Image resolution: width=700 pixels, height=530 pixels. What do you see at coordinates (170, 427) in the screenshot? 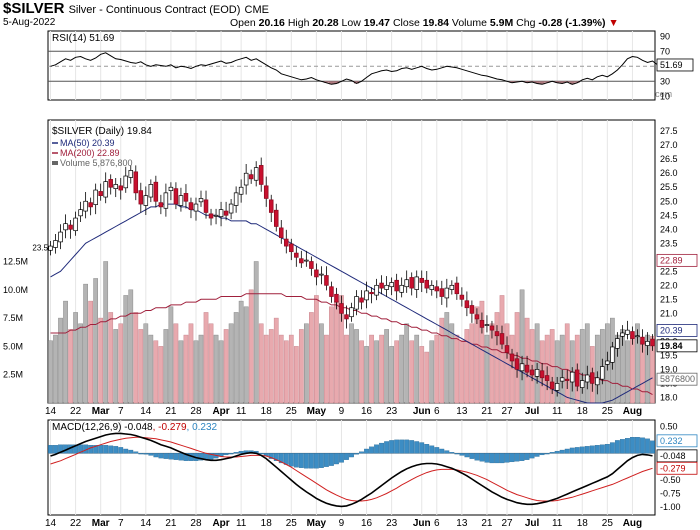
I see `macd-legend-value: , -0.279` at bounding box center [170, 427].